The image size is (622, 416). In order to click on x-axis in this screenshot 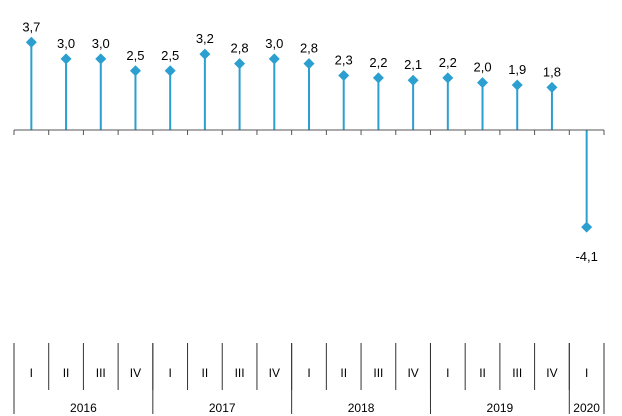, I will do `click(309, 132)`.